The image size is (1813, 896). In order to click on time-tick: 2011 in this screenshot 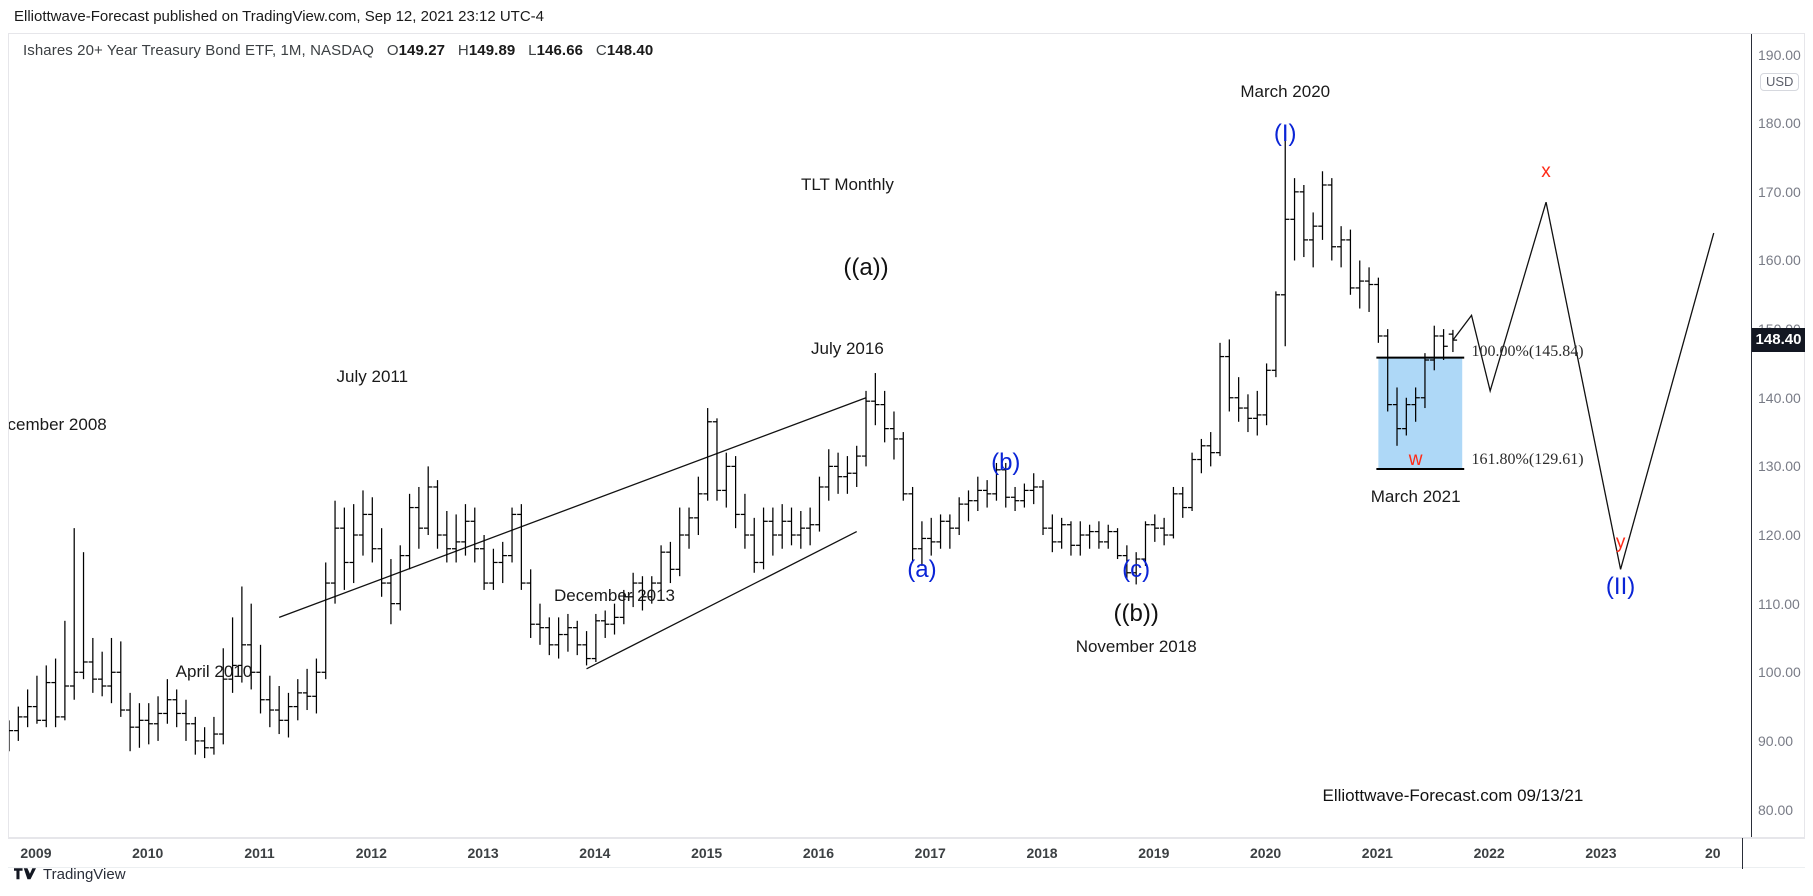, I will do `click(259, 853)`.